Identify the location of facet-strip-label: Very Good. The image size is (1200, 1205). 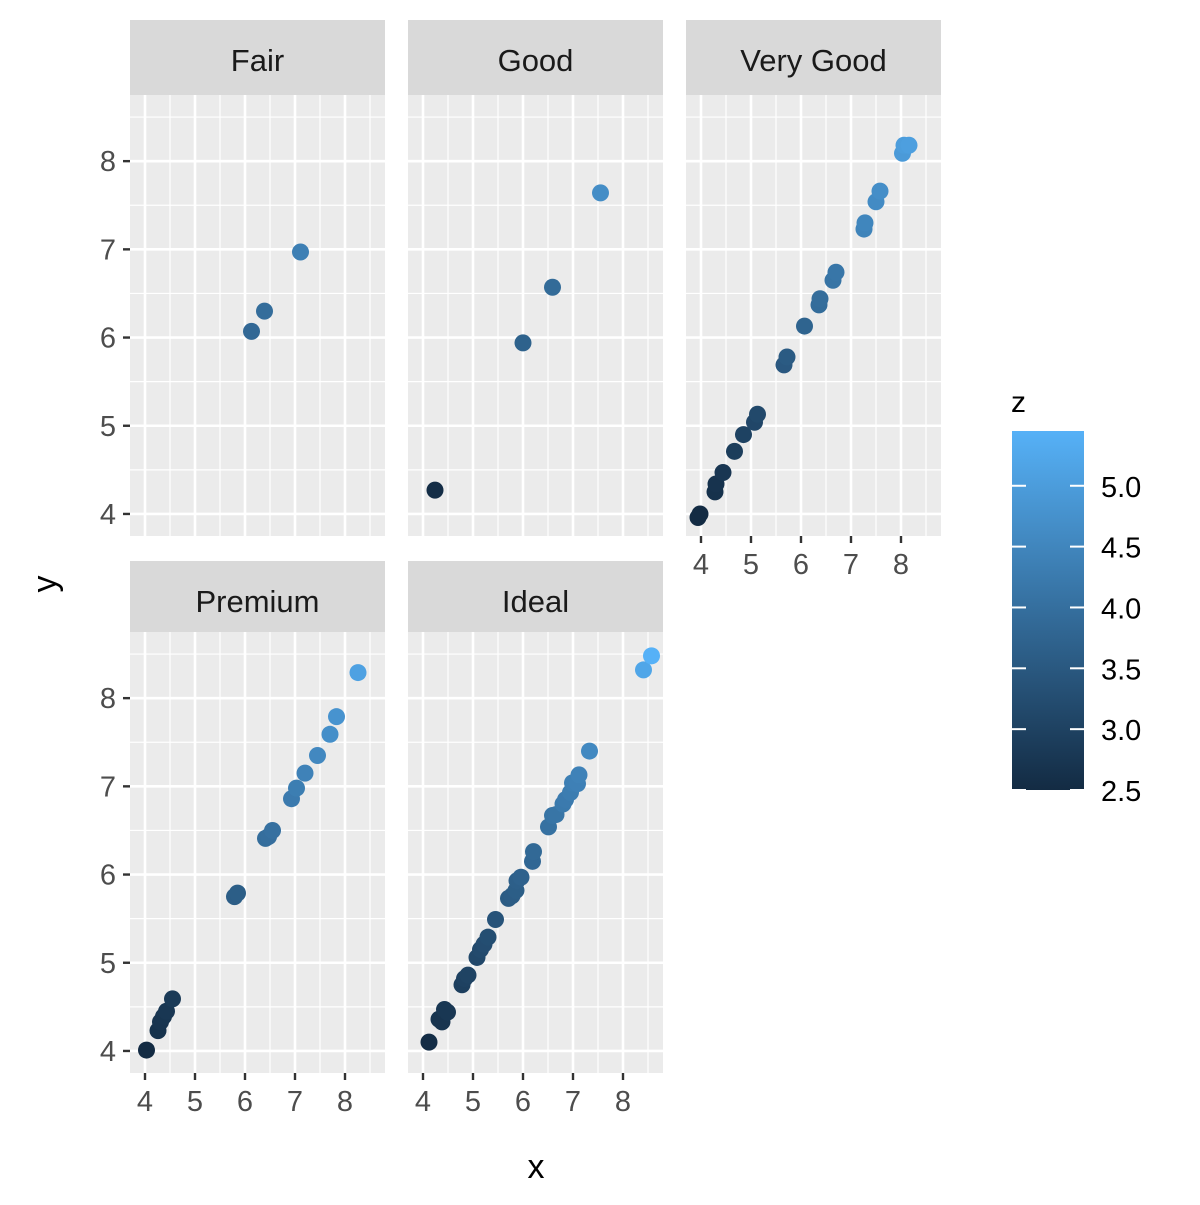
(813, 60).